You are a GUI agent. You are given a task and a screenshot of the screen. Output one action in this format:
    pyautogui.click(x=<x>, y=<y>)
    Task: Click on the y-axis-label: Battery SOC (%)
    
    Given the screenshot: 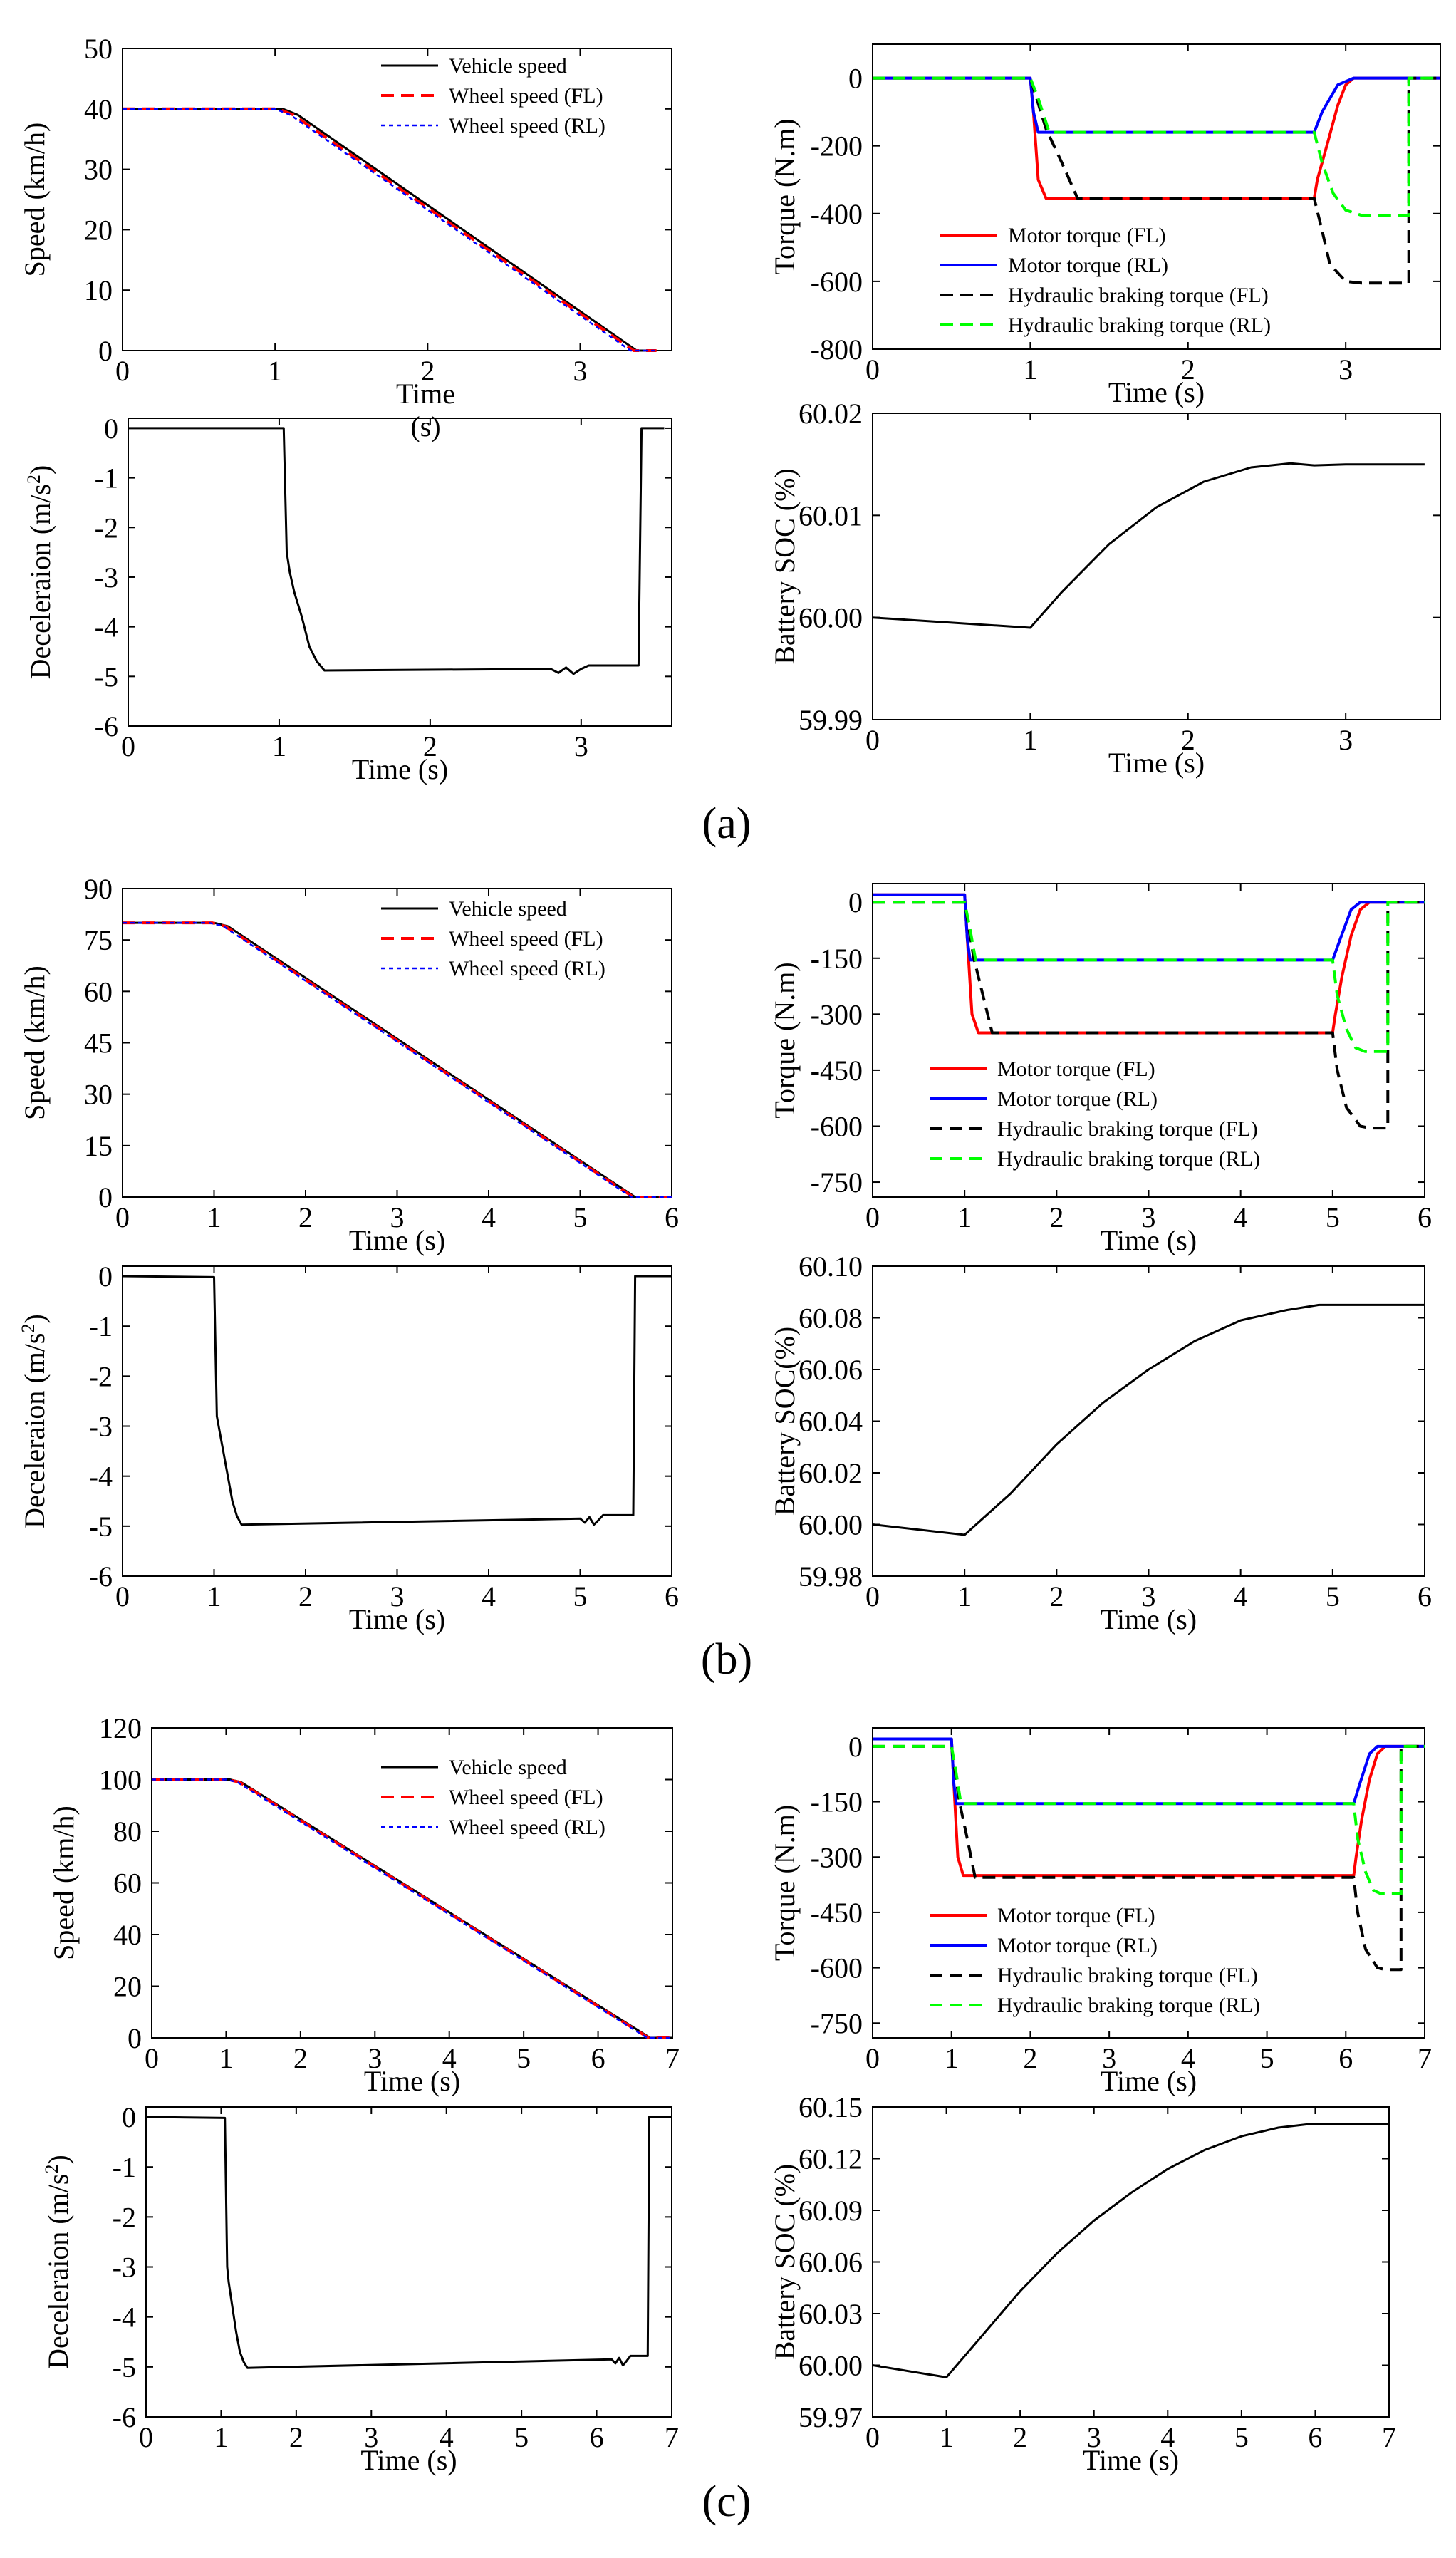 What is the action you would take?
    pyautogui.click(x=785, y=2262)
    